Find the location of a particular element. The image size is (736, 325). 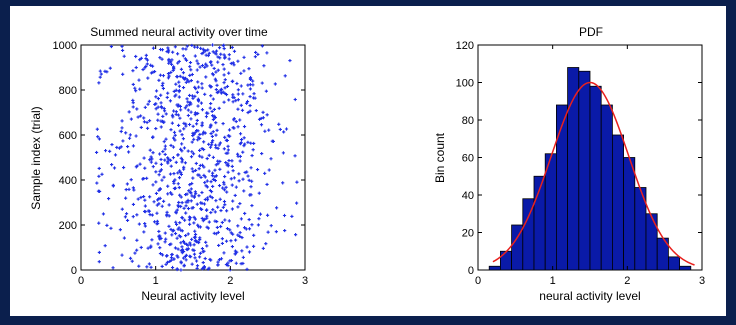

scatter-y-tick-label: 1000 is located at coordinates (65, 46).